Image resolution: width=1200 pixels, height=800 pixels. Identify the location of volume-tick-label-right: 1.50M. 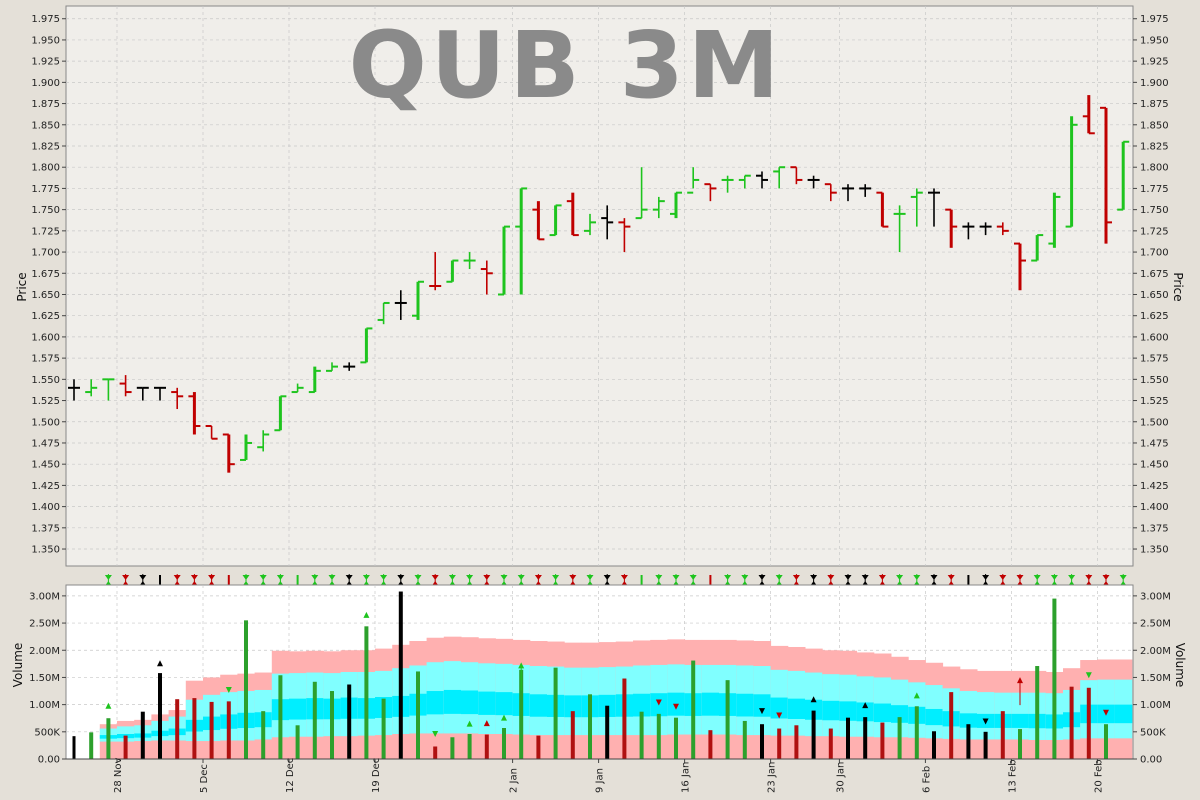
(1155, 678).